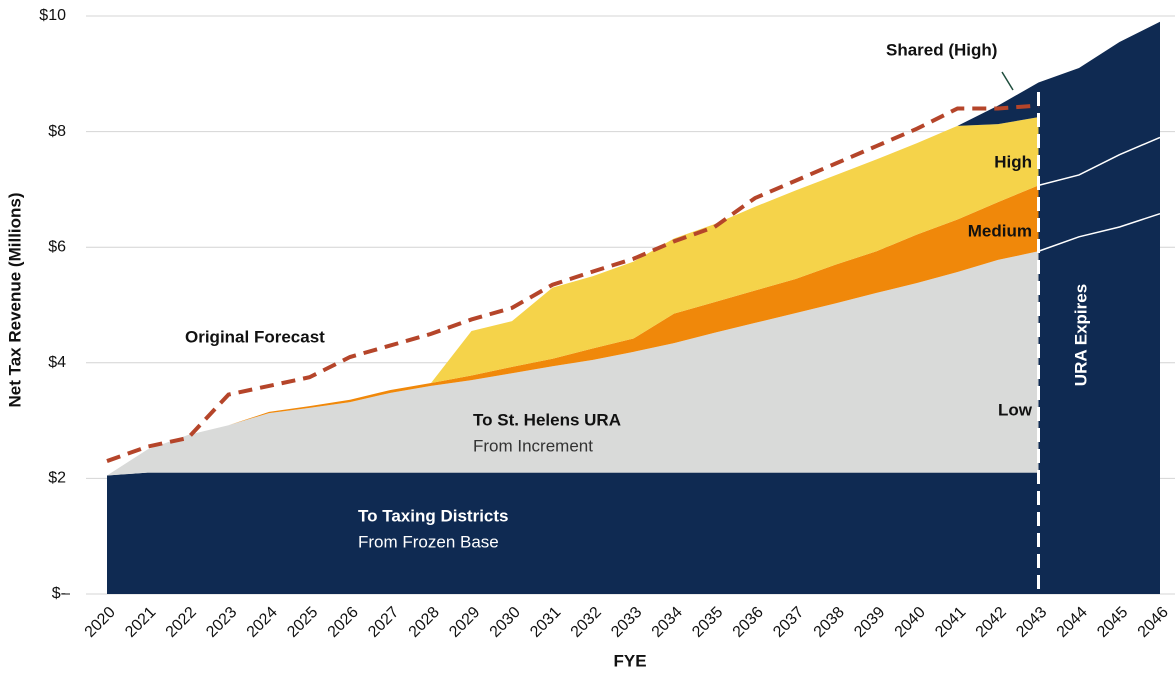 This screenshot has height=676, width=1175. Describe the element at coordinates (586, 622) in the screenshot. I see `x-tick-label: 2032` at that location.